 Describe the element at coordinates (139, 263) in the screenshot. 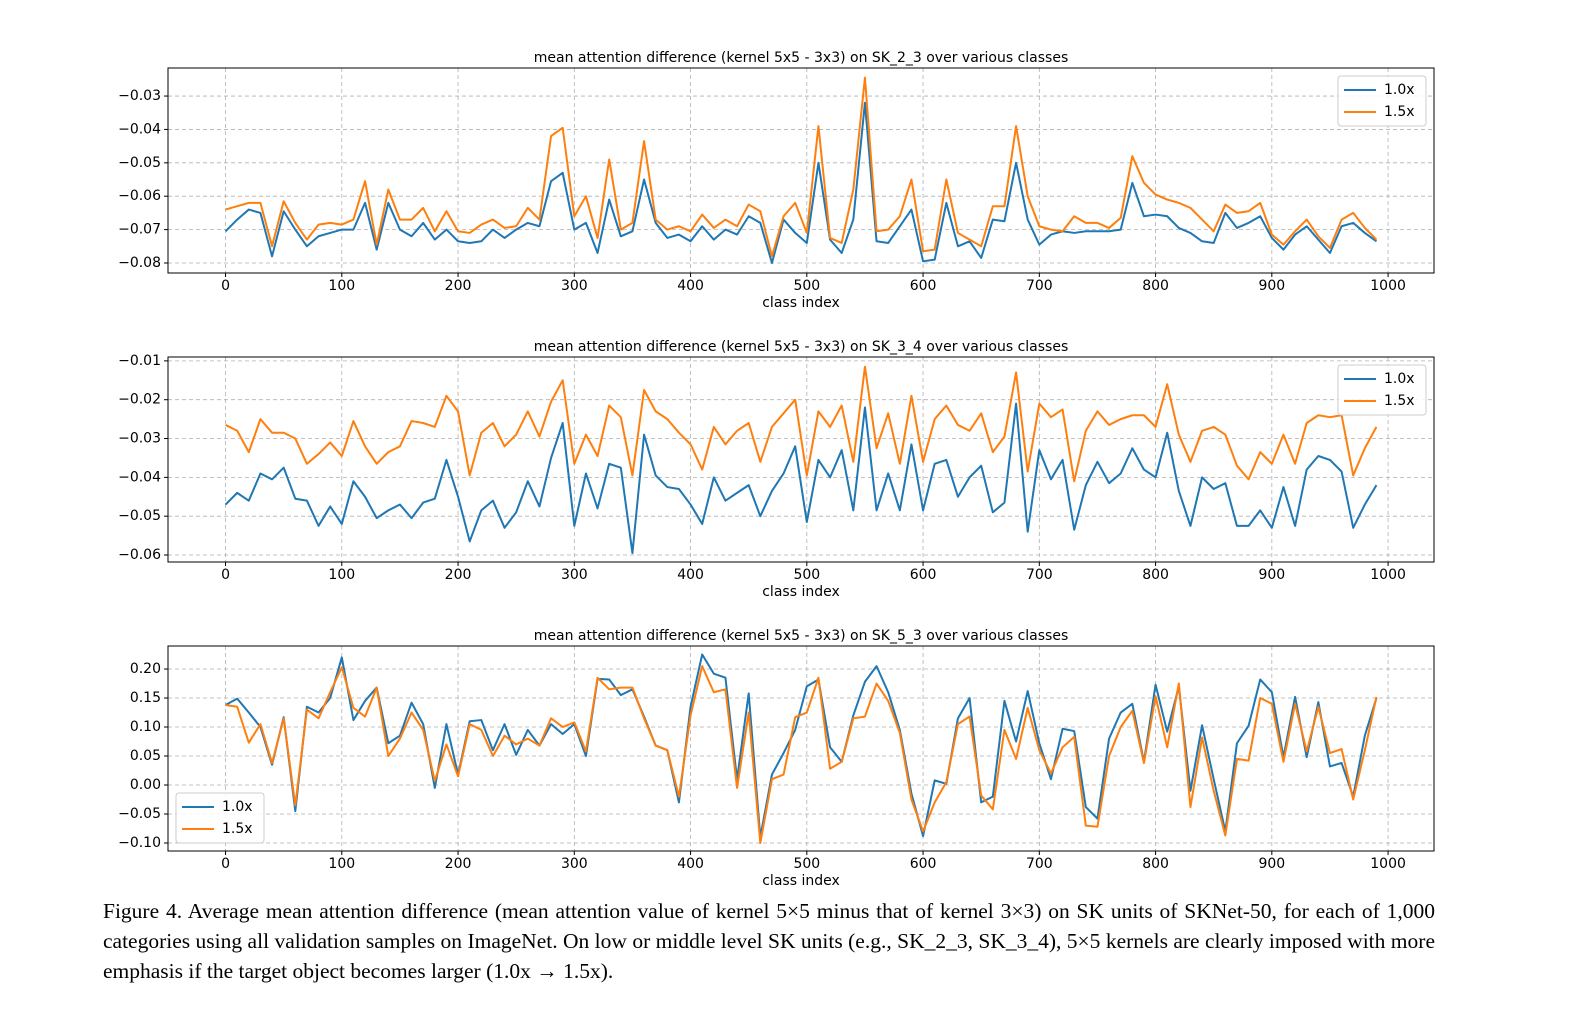

I see `y-tick-label: −0.08` at that location.